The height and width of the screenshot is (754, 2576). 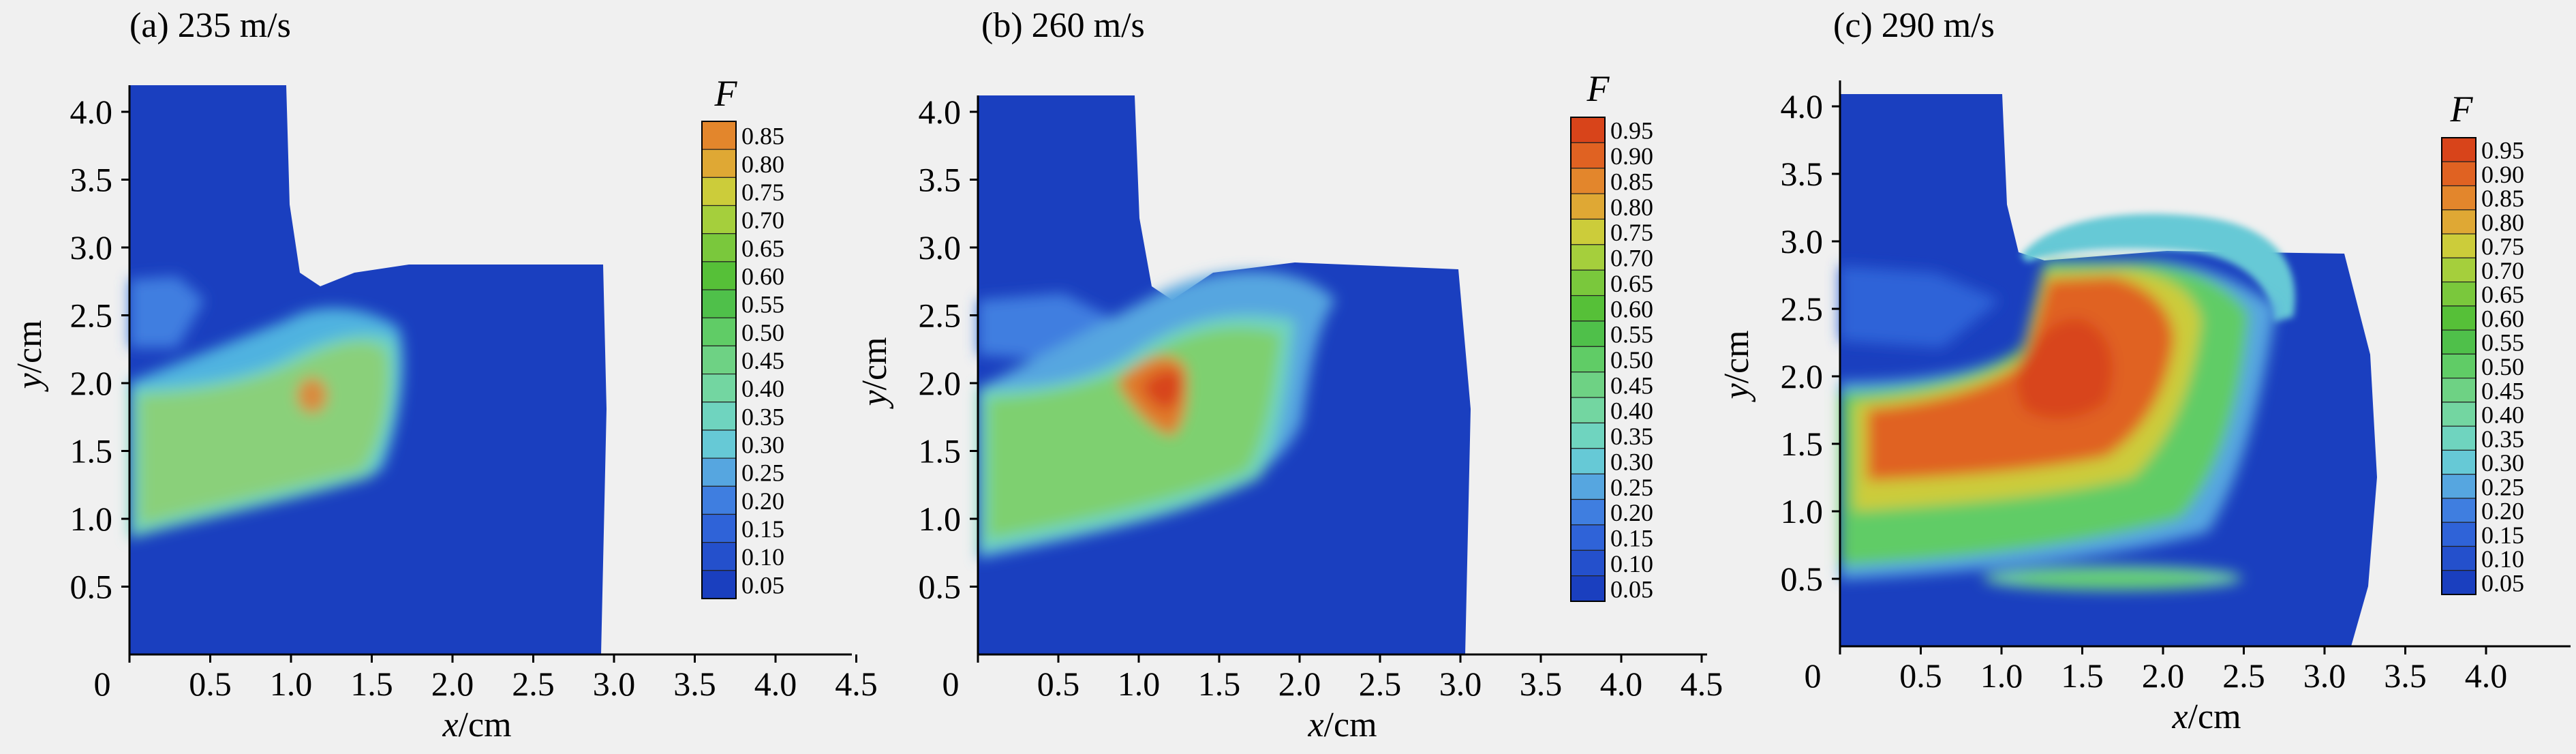 What do you see at coordinates (874, 373) in the screenshot?
I see `panel-b-y-label: y/cm` at bounding box center [874, 373].